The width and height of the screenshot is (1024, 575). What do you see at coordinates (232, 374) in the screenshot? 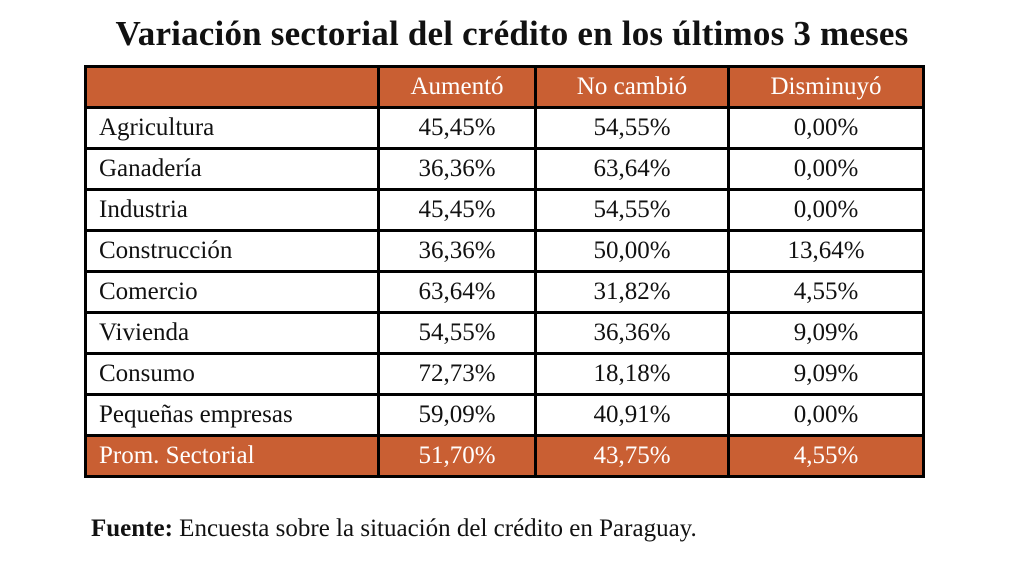
I see `row-label: Consumo` at bounding box center [232, 374].